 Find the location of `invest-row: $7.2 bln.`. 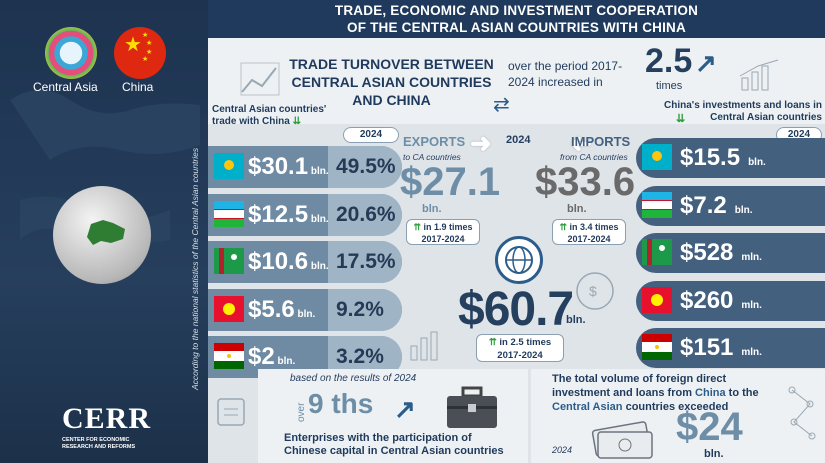

invest-row: $7.2 bln. is located at coordinates (730, 205).